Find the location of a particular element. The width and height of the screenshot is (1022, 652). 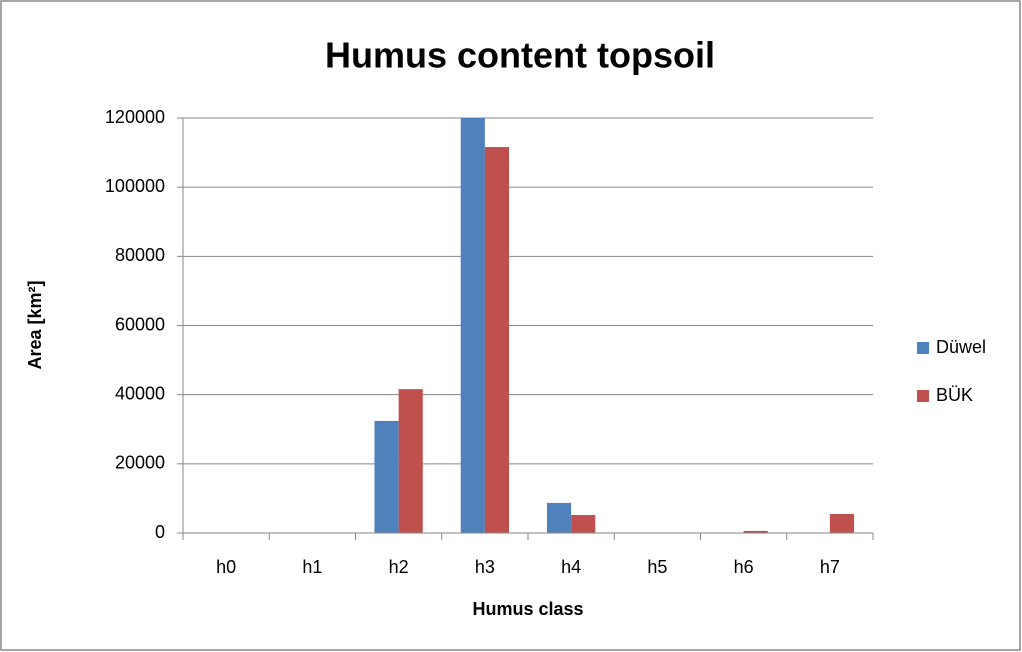

y-tick-label: 0 is located at coordinates (160, 532).